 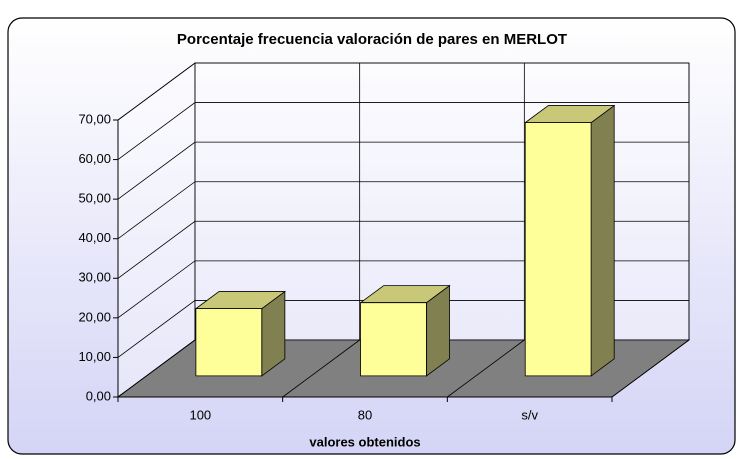 I want to click on y-tick-label: 0,00, so click(x=98, y=395).